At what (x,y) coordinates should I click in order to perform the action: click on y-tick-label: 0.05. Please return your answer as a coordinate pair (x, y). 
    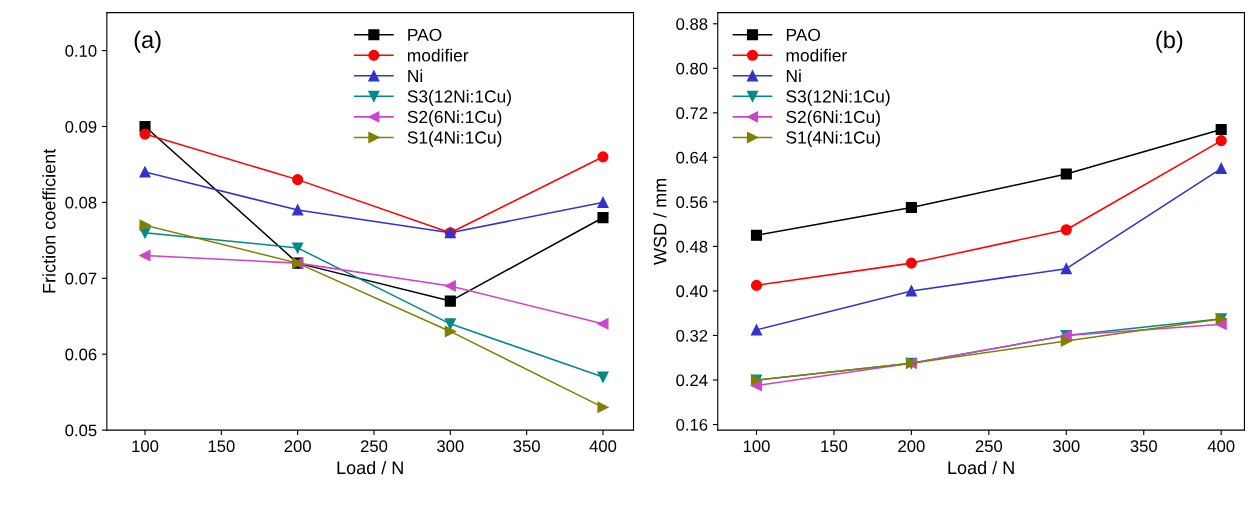
    Looking at the image, I should click on (81, 430).